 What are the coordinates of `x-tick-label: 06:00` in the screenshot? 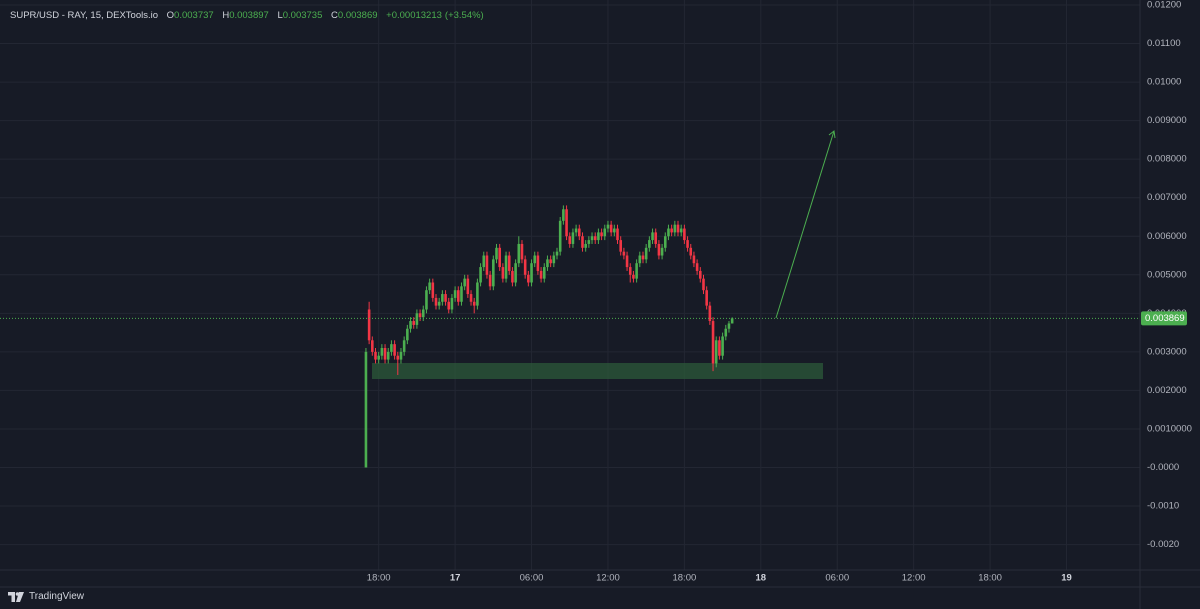 It's located at (532, 578).